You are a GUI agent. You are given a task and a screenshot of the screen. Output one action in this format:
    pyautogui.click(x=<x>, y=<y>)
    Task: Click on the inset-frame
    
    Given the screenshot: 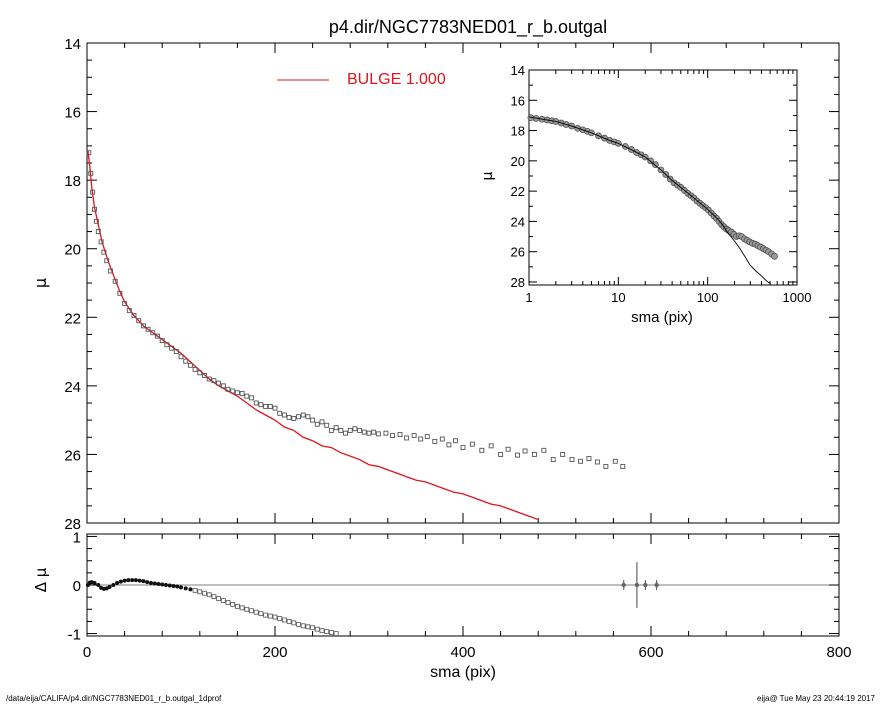 What is the action you would take?
    pyautogui.click(x=663, y=177)
    